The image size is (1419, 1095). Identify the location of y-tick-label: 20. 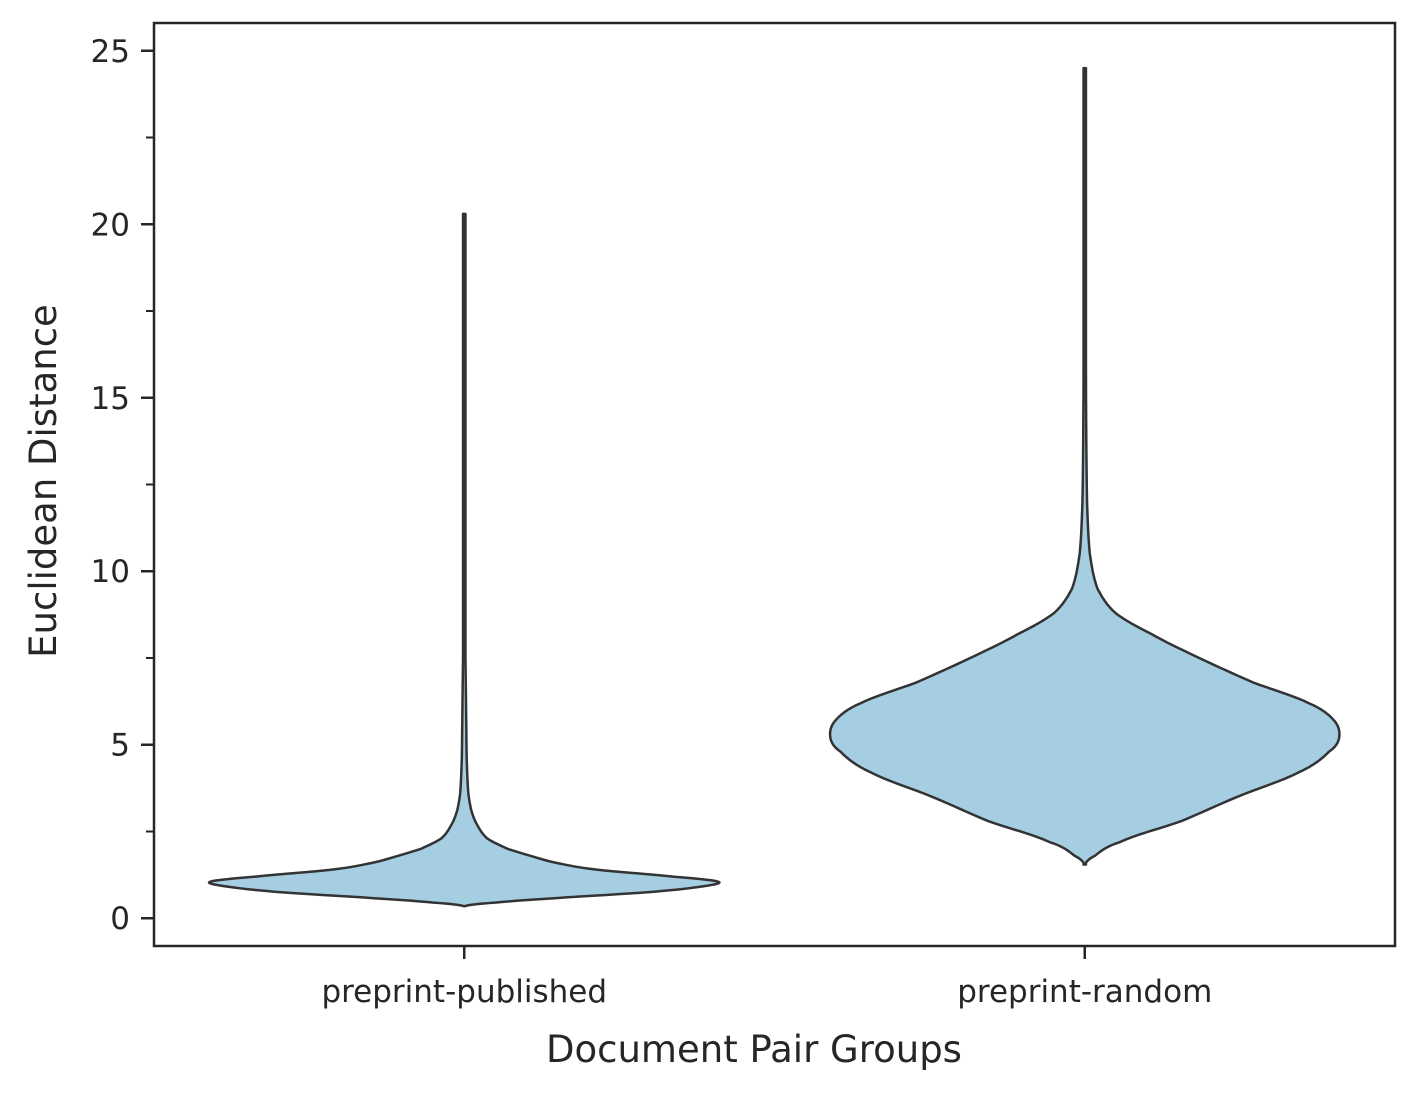
(110, 225).